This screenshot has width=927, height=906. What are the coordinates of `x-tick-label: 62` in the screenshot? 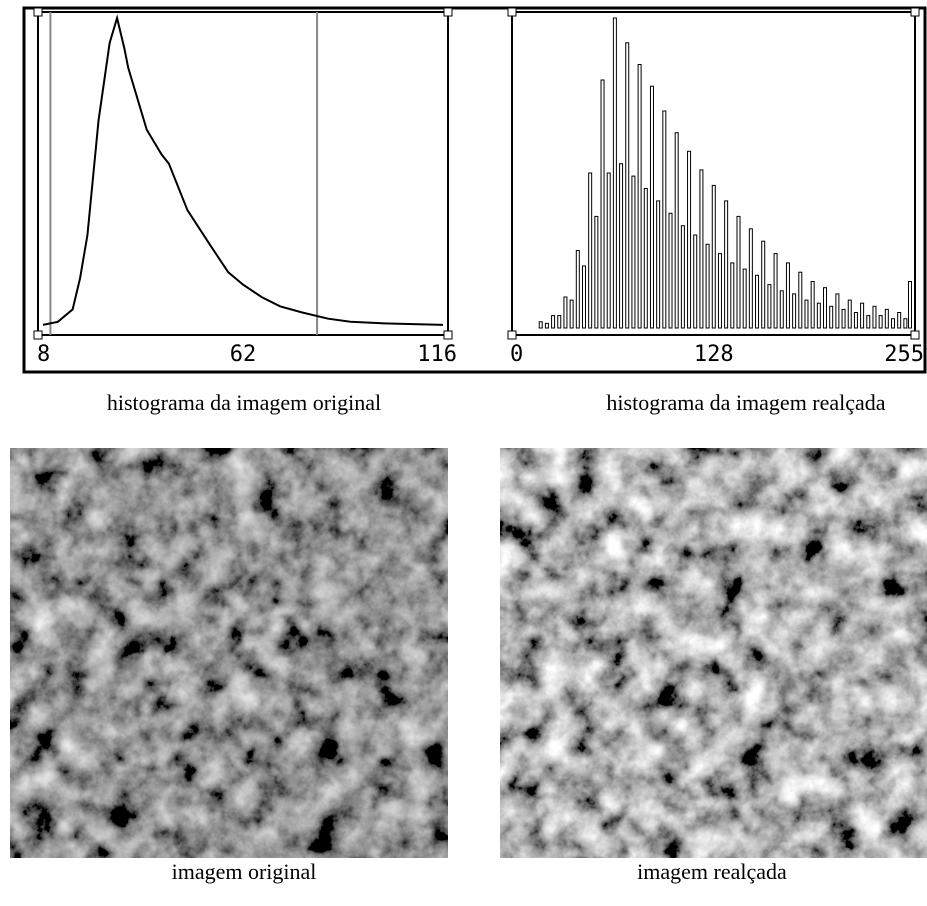 It's located at (243, 354).